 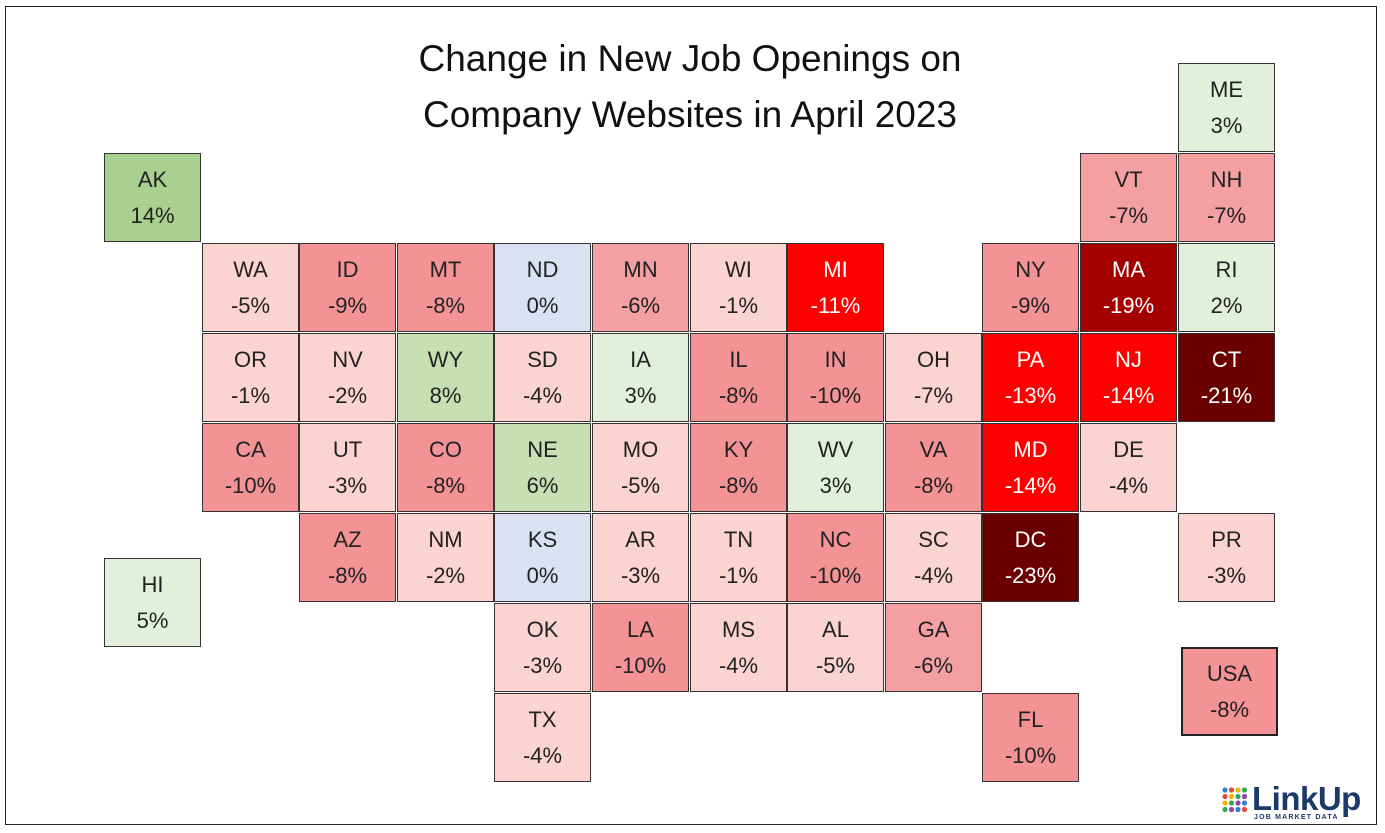 What do you see at coordinates (152, 215) in the screenshot?
I see `tile-value-label: 14%` at bounding box center [152, 215].